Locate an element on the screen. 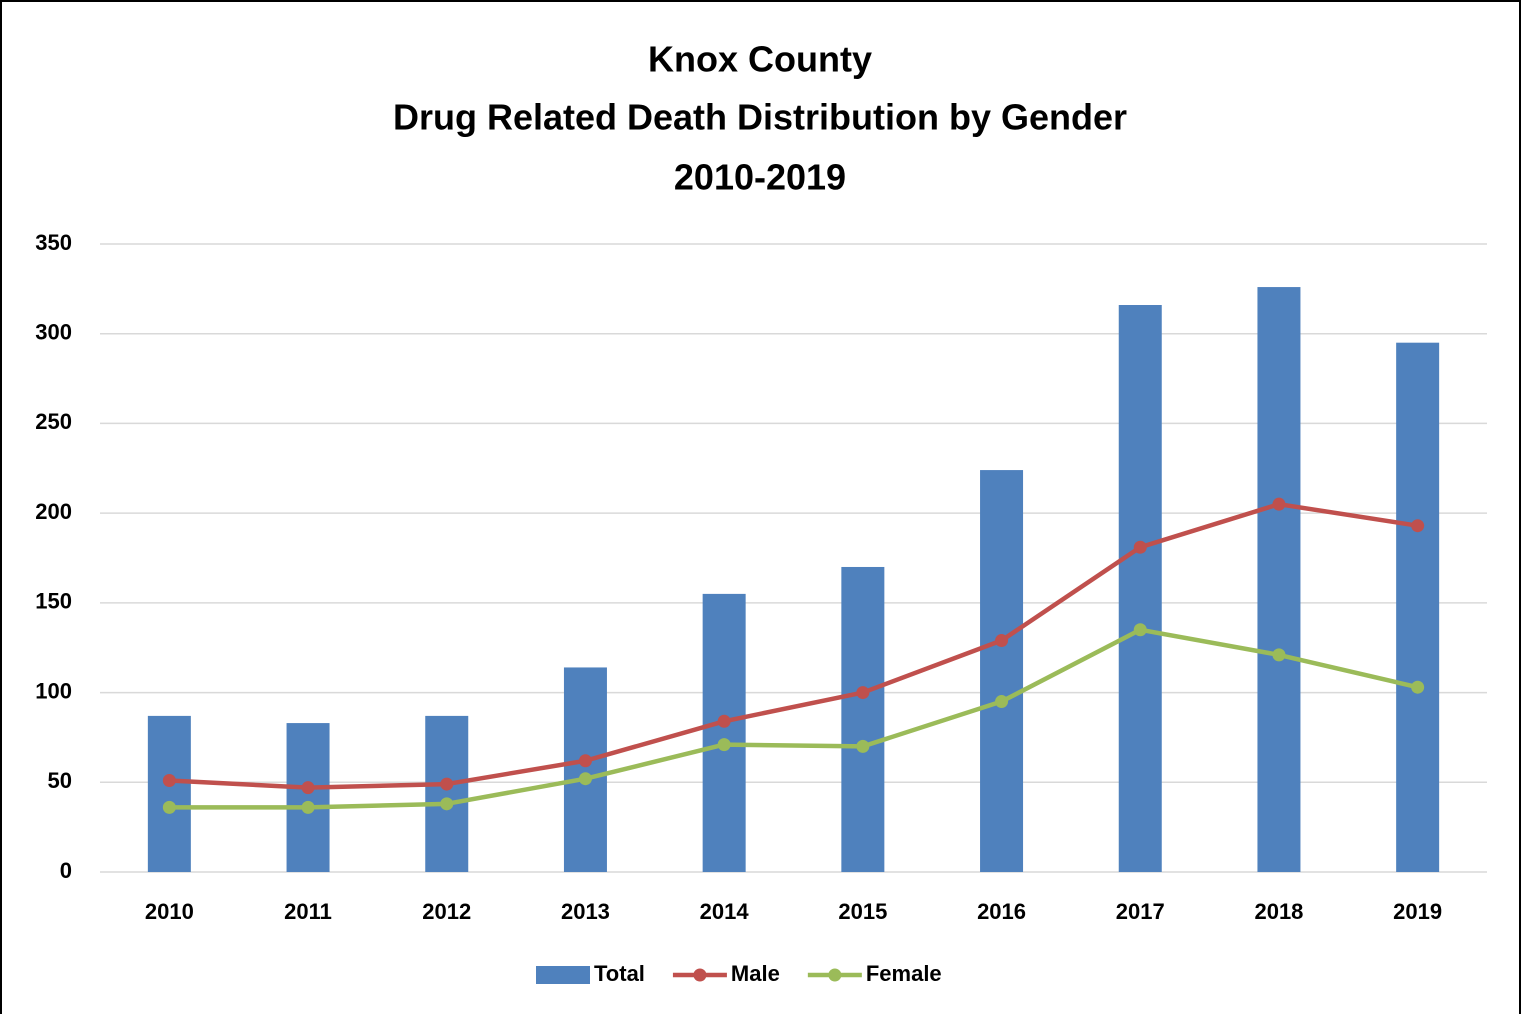 The image size is (1523, 1014). y-tick-label: 200 is located at coordinates (53, 511).